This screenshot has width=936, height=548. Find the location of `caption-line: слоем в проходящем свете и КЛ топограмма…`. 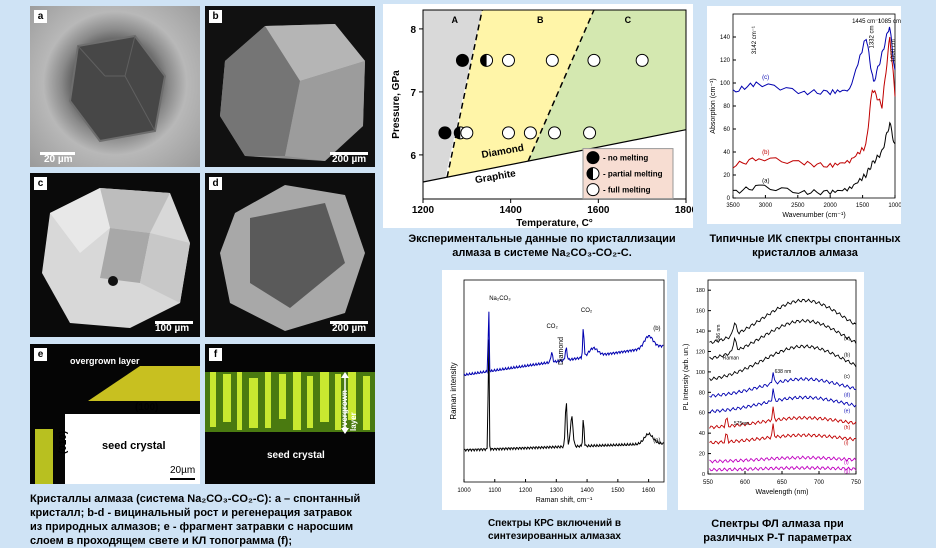

caption-line: слоем в проходящем свете и КЛ топограмма… is located at coordinates (161, 541).